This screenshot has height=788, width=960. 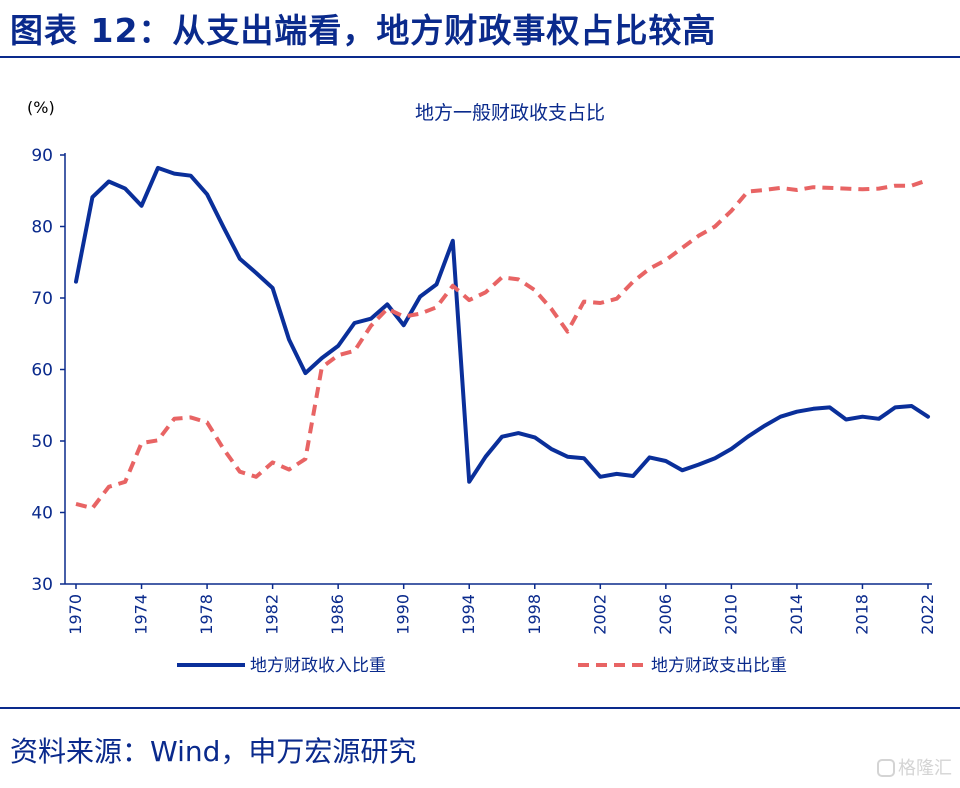 I want to click on chart-legend: 地方财政收入比重 地方财政支出比重, so click(x=482, y=666).